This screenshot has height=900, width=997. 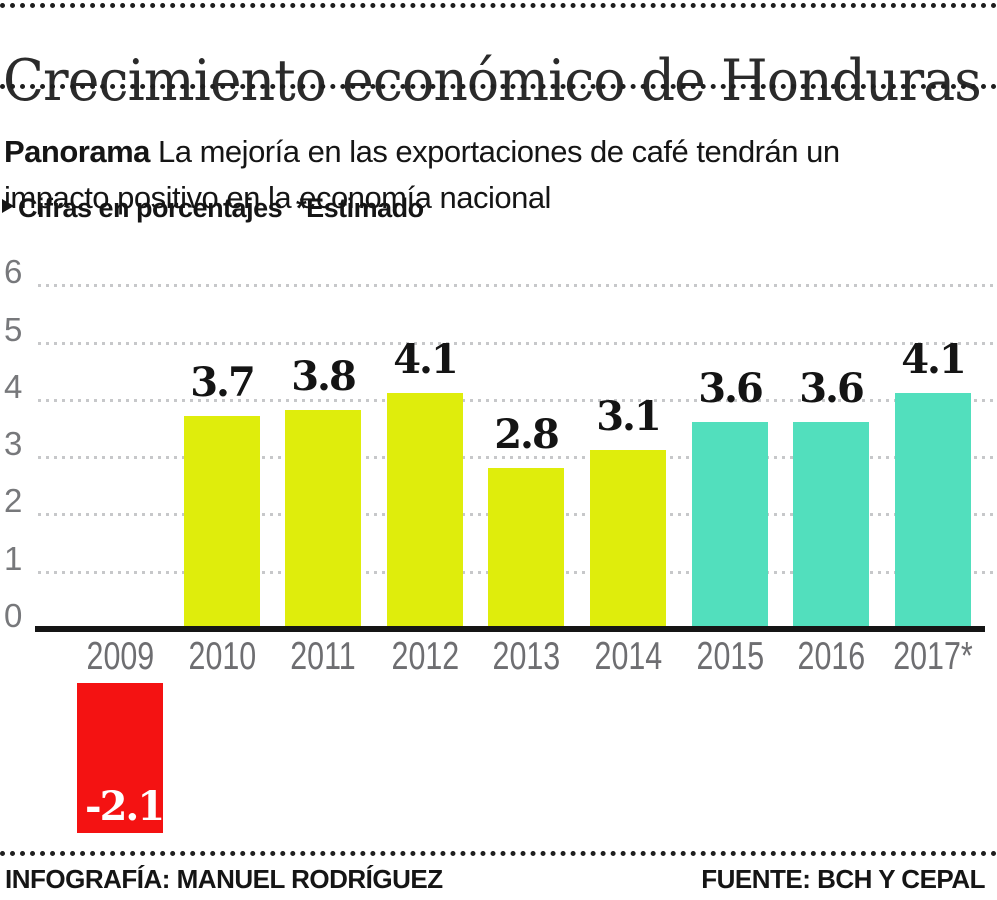 I want to click on chart-note: Cifras en porcentajes *Estimado, so click(x=213, y=208).